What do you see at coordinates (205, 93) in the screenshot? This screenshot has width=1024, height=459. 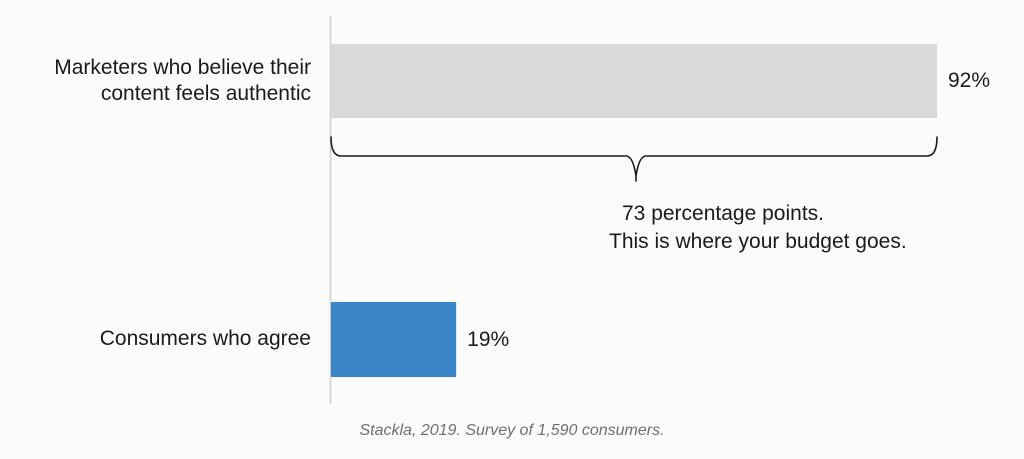 I see `category-label-line: content feels authentic` at bounding box center [205, 93].